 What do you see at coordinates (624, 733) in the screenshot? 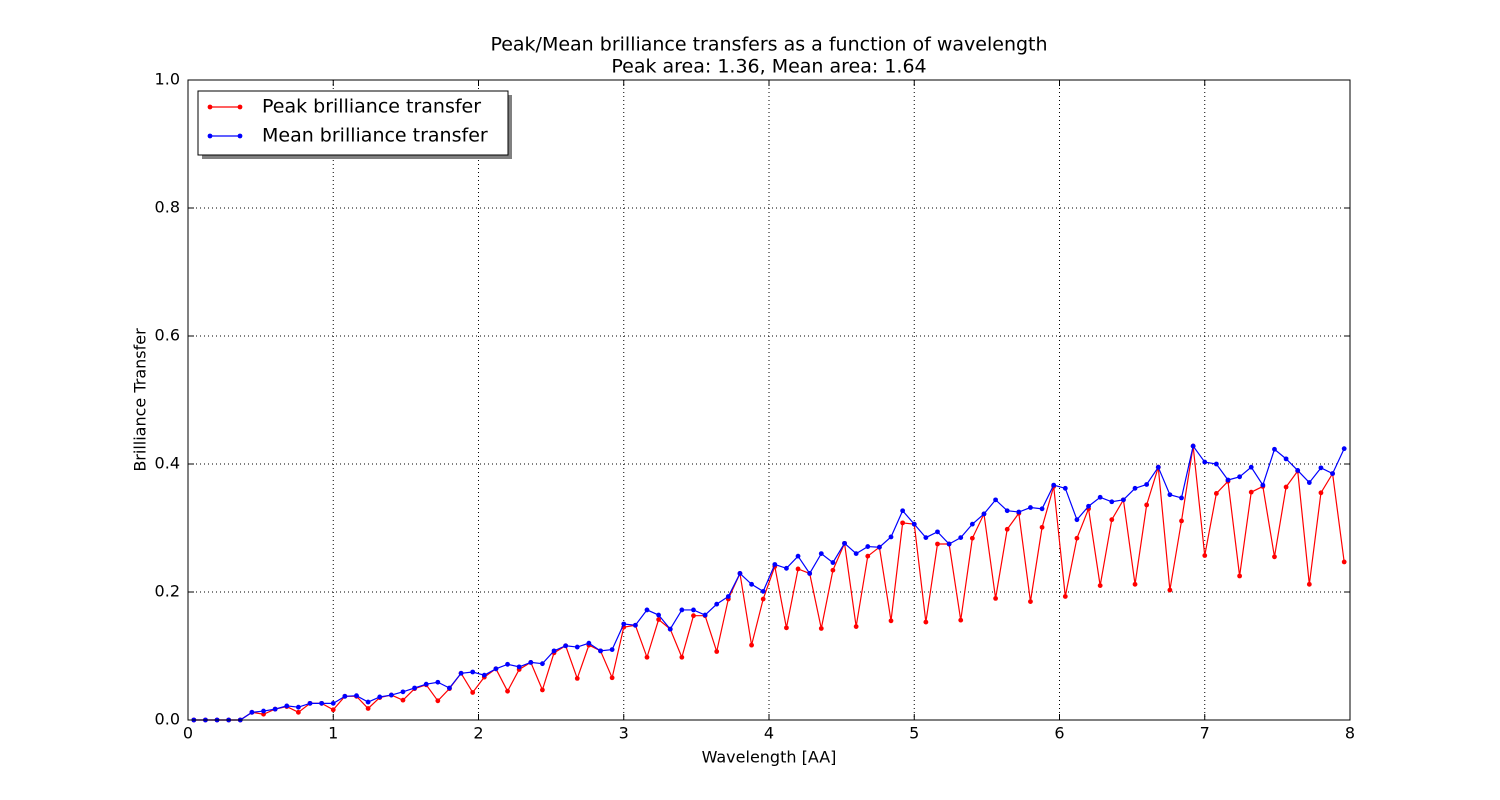
I see `x-tick-label: 3` at bounding box center [624, 733].